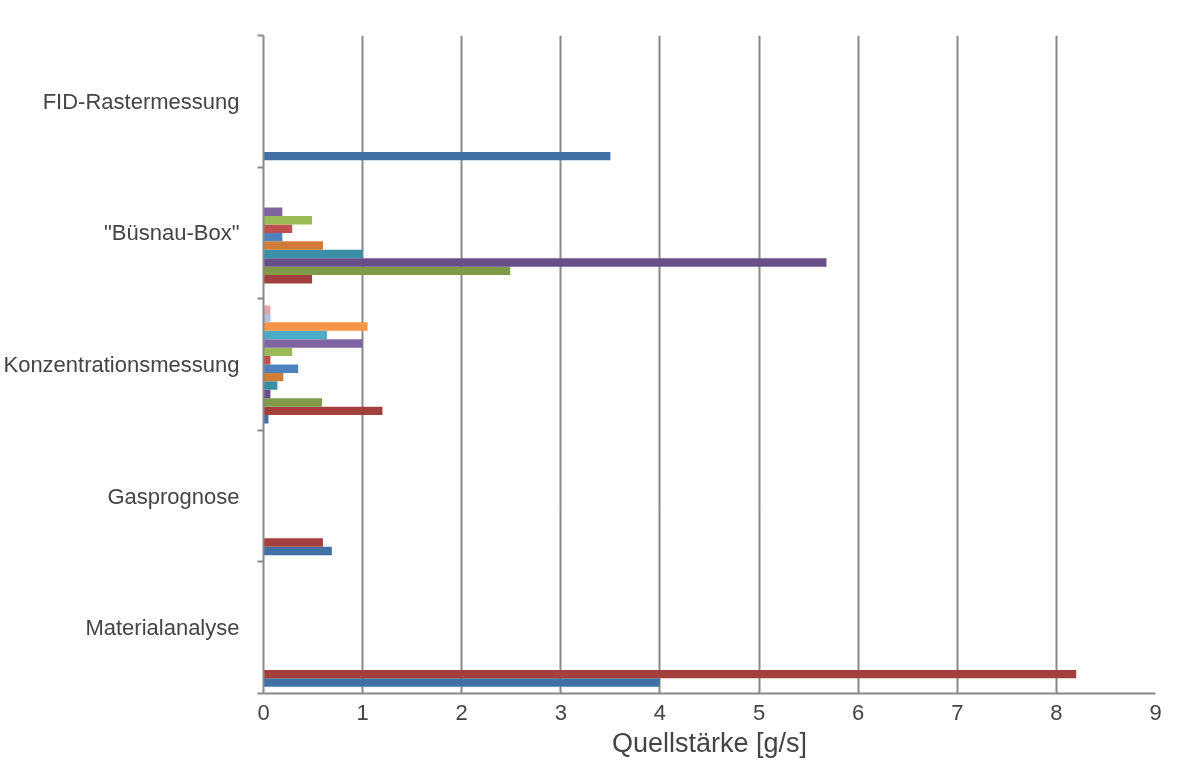 The width and height of the screenshot is (1181, 765). Describe the element at coordinates (1056, 712) in the screenshot. I see `x-tick-label: 8` at that location.